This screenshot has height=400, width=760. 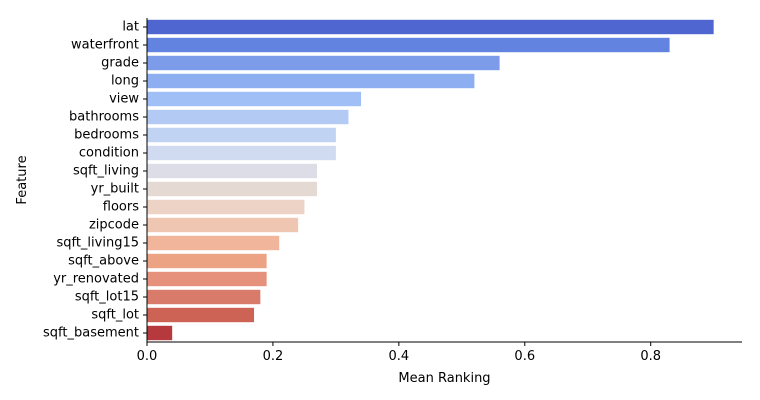 I want to click on bar-zipcode, so click(x=223, y=225).